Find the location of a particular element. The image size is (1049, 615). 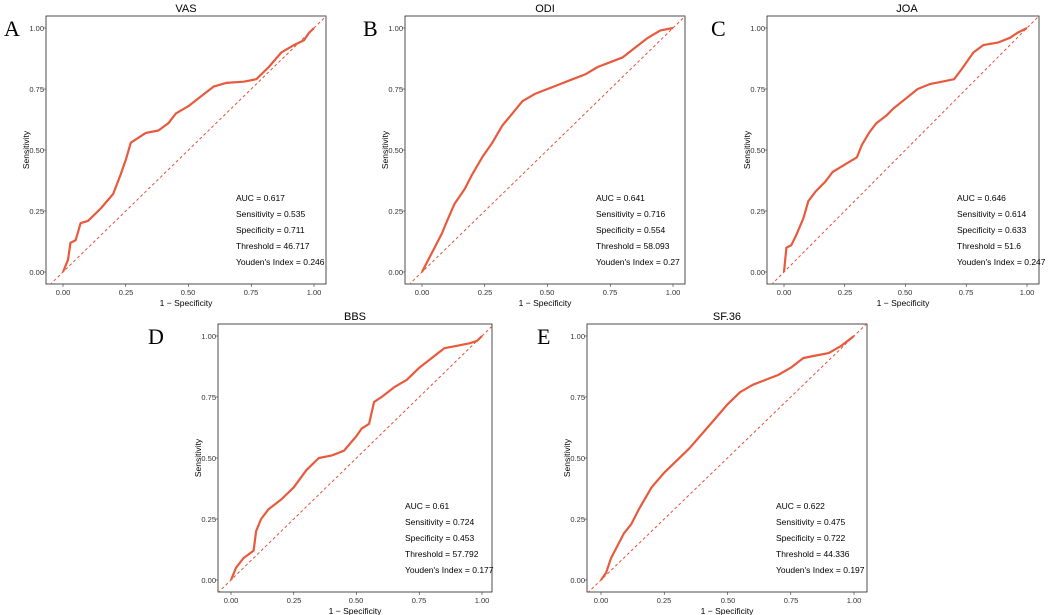

auc-text: AUC = 0.617 is located at coordinates (260, 198).